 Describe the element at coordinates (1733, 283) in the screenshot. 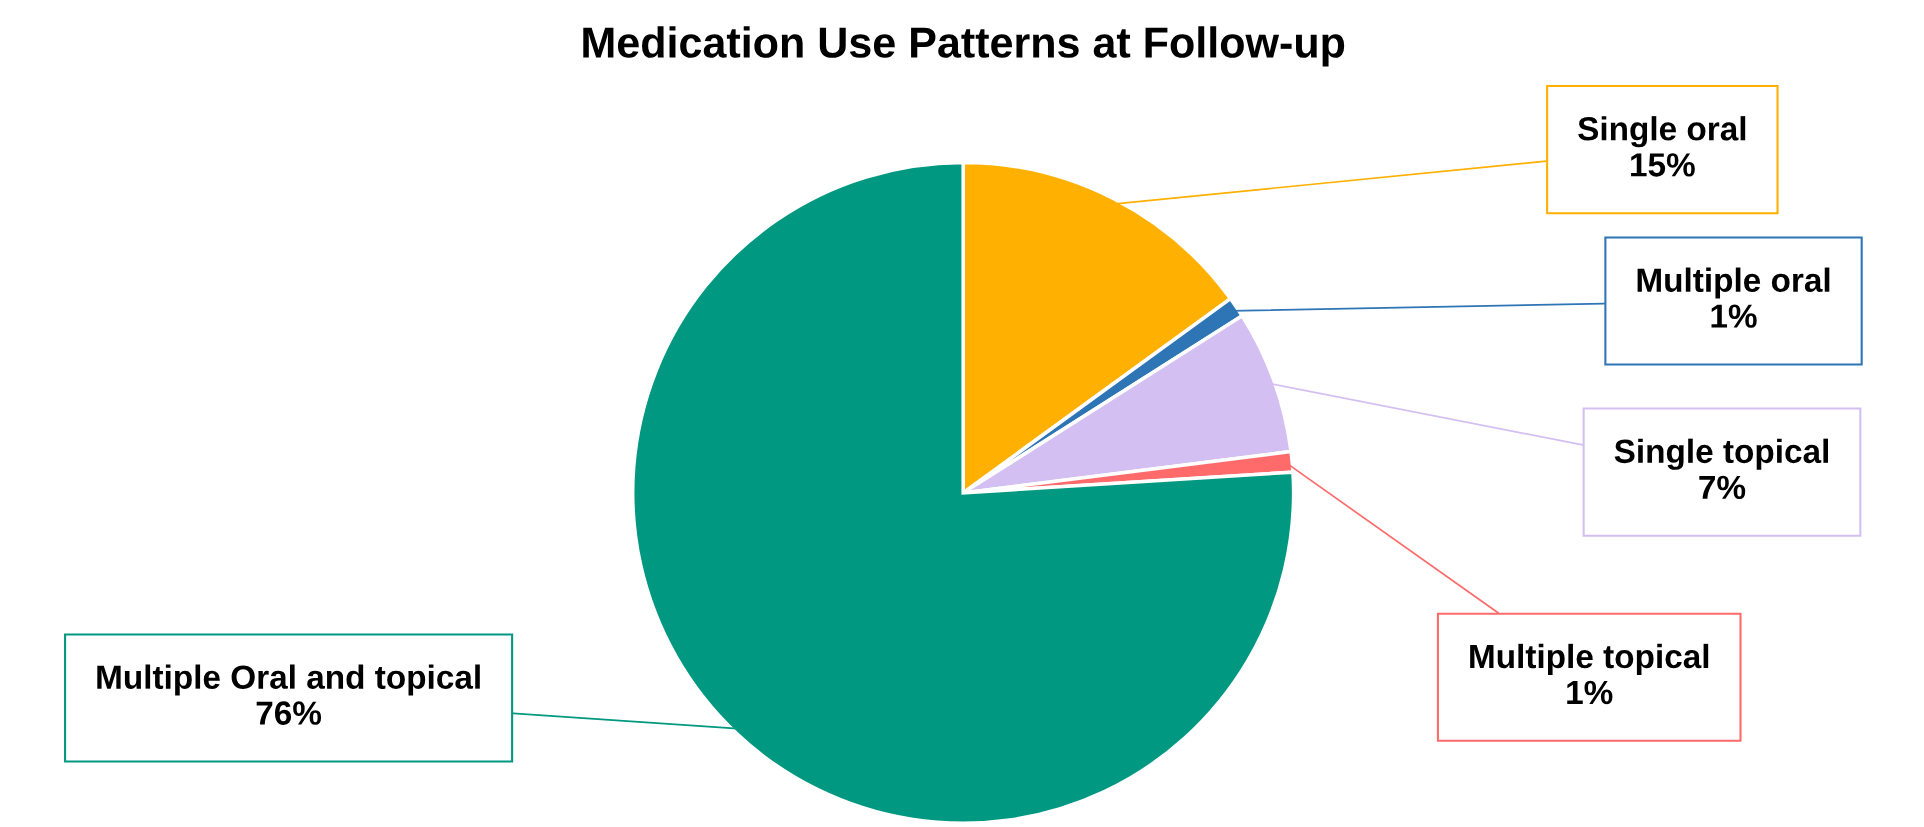

I see `slice-label: Multiple oral` at that location.